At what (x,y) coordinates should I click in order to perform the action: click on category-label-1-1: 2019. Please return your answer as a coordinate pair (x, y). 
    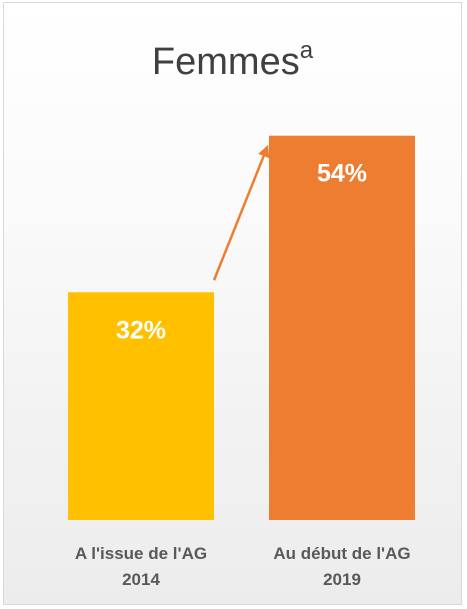
    Looking at the image, I should click on (342, 579).